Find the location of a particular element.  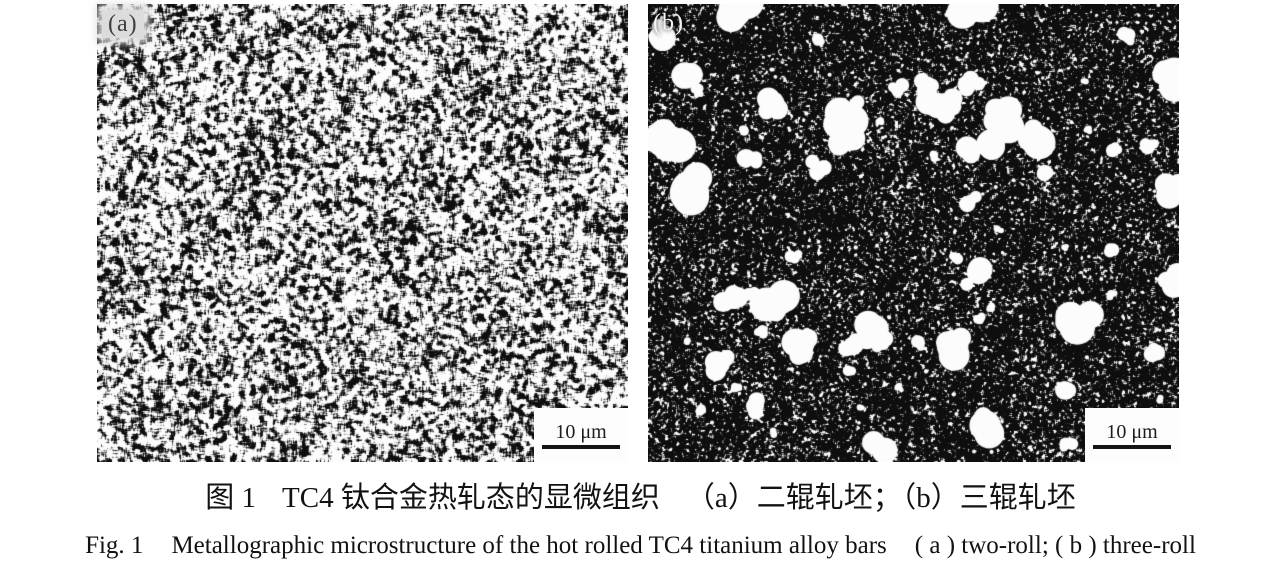

figure-caption-chinese: 图 1 TC4 钛合金热轧态的显微组织 （a）二辊轧坯；（b）三辊轧坯 is located at coordinates (640, 498).